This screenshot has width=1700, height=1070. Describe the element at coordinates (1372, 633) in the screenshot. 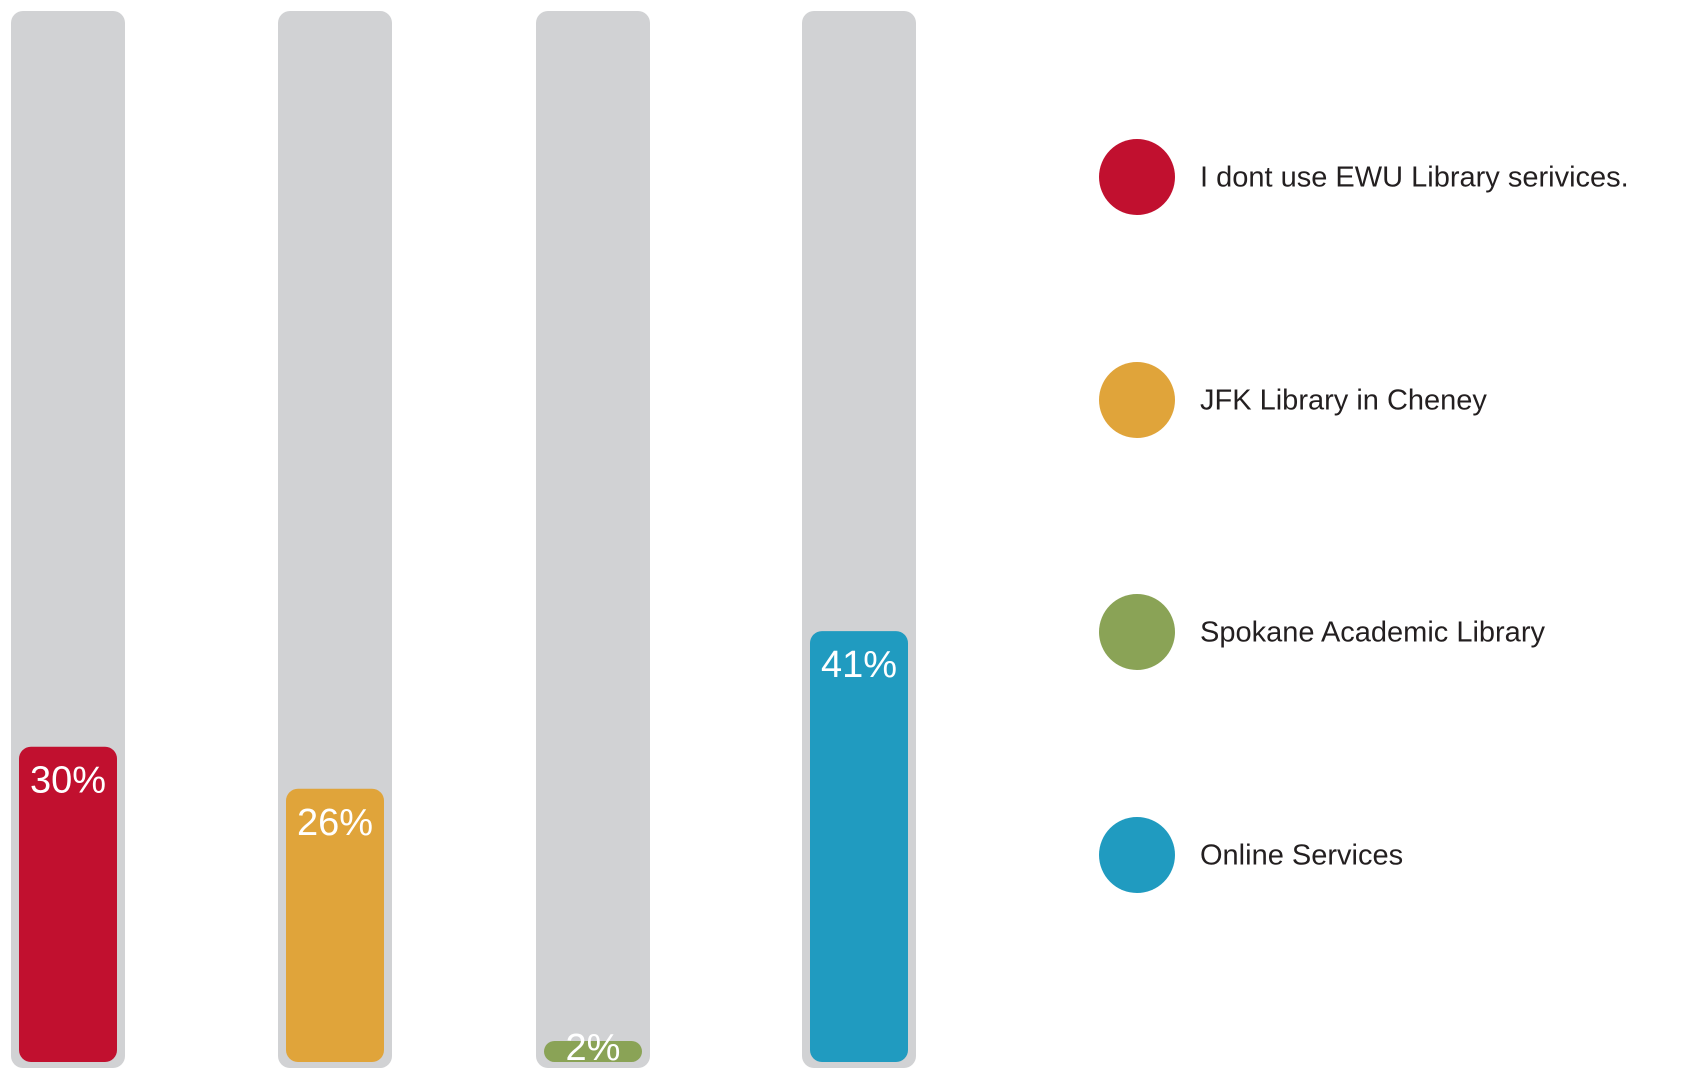

I see `legend-label: Spokane Academic Library` at that location.